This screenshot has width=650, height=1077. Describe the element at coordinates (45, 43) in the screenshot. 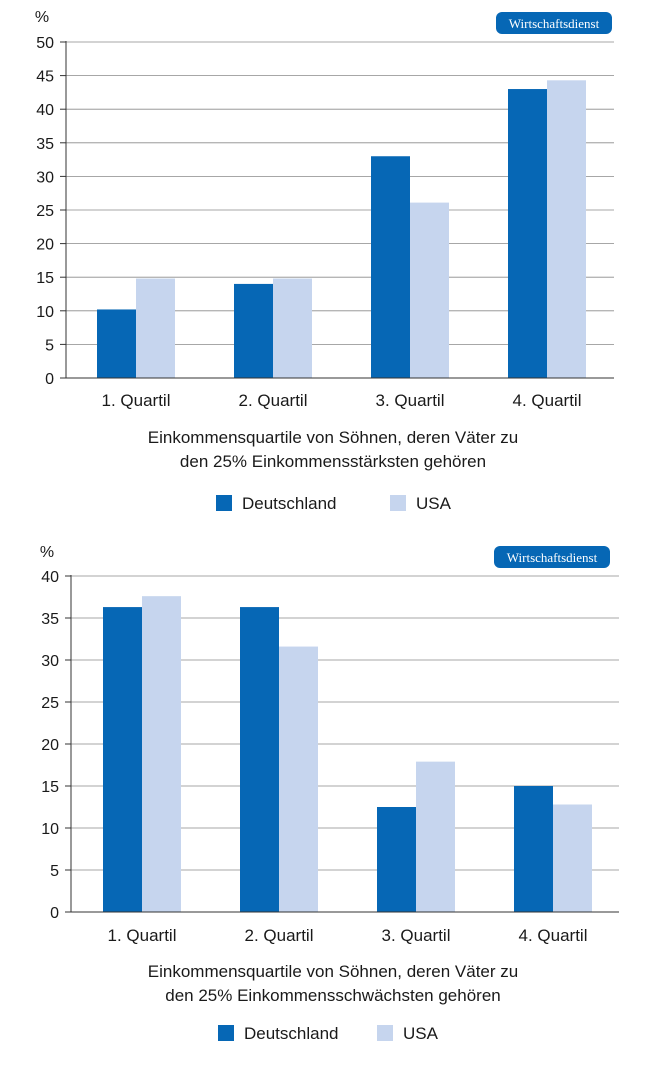

I see `y-tick-label: 50` at that location.